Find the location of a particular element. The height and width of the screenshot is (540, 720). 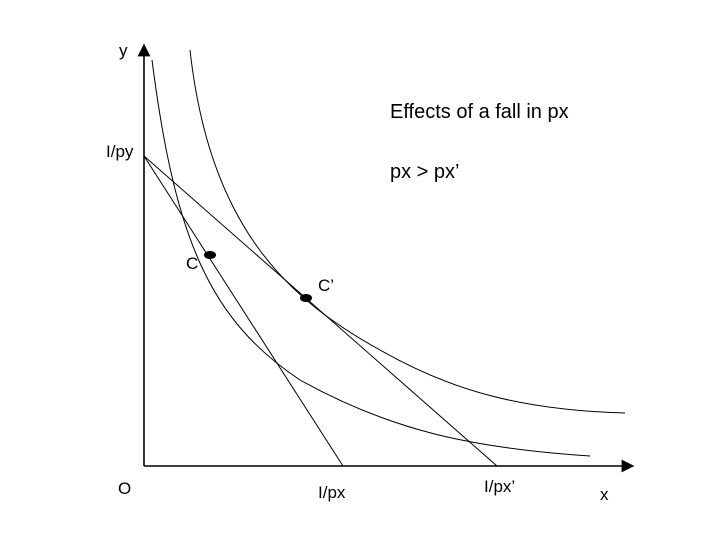

diagram-subtitle: px > px’ is located at coordinates (425, 172).